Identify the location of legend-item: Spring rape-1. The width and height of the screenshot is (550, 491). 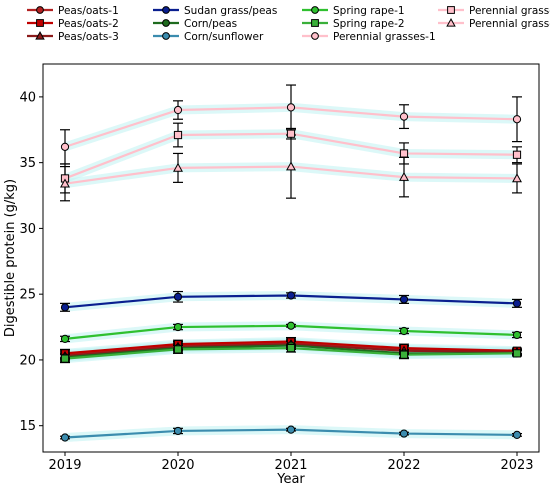
(353, 11).